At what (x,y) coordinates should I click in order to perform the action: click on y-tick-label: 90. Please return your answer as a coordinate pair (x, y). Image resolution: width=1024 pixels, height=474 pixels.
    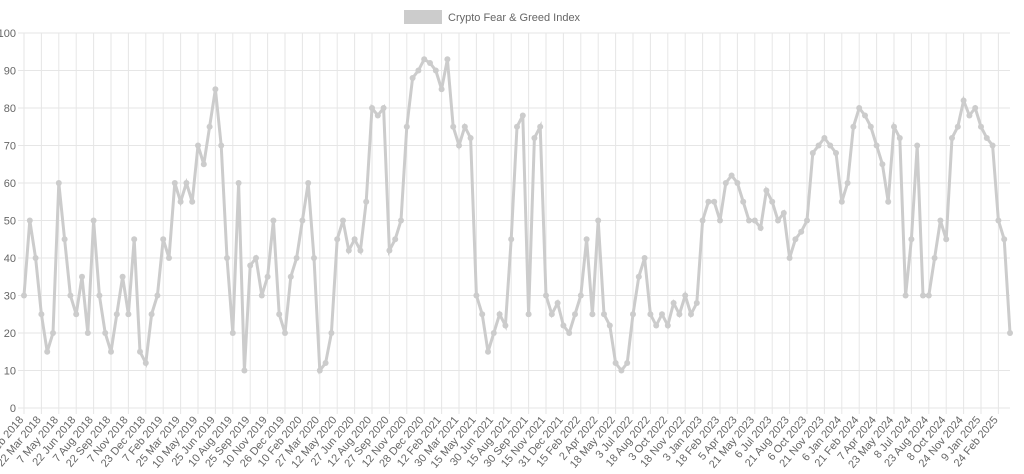
    Looking at the image, I should click on (10, 72).